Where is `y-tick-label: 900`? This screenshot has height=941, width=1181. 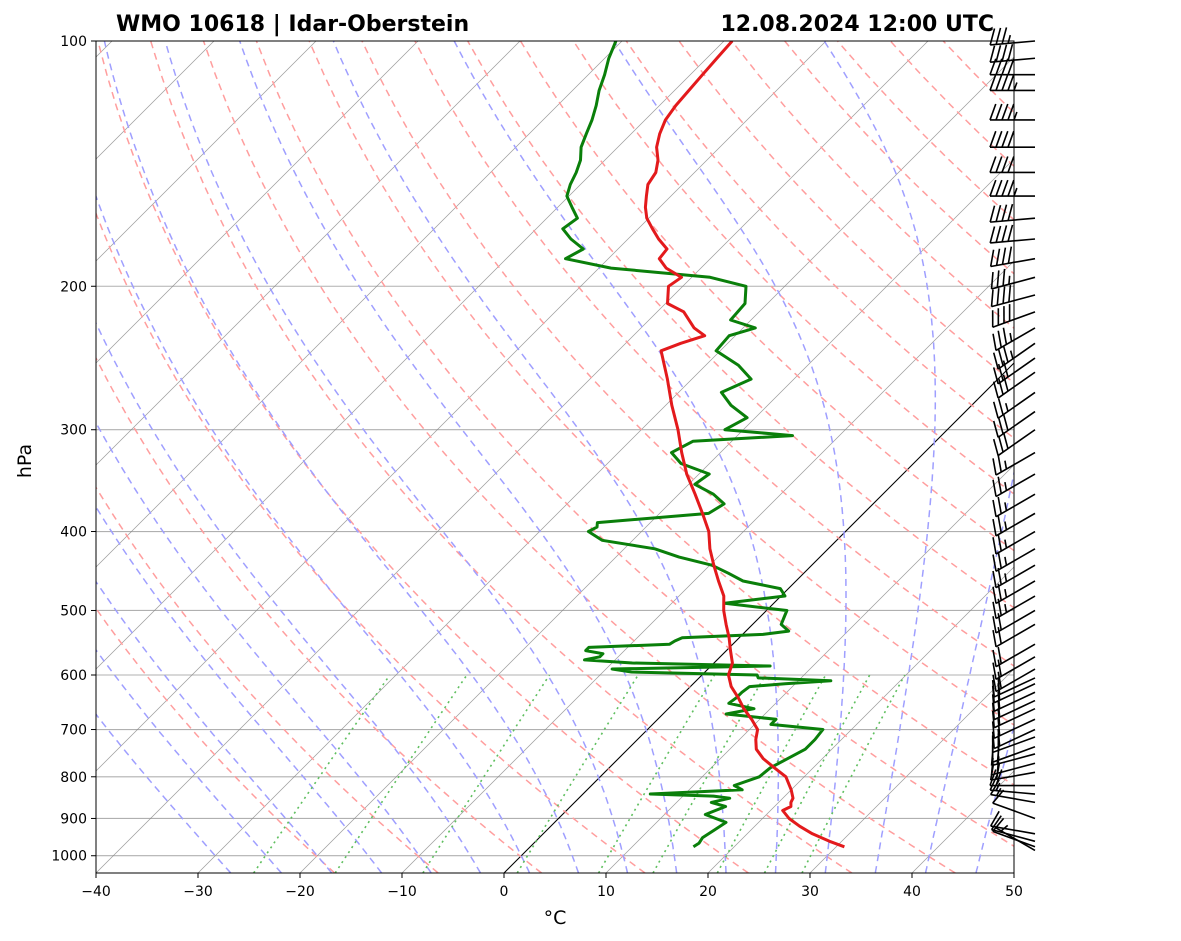 y-tick-label: 900 is located at coordinates (73, 819).